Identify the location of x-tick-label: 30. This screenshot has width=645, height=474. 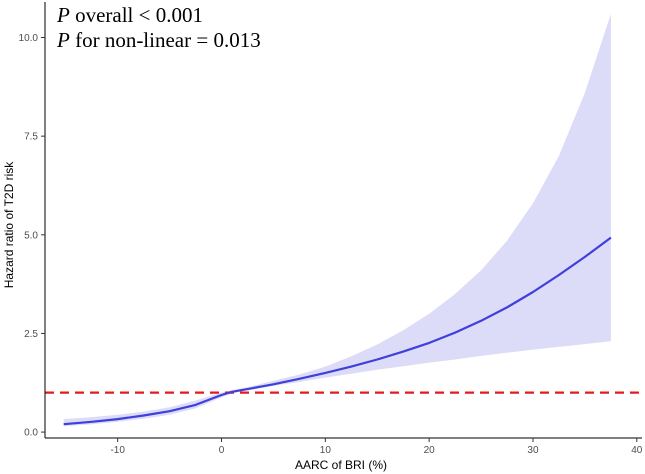
(533, 450).